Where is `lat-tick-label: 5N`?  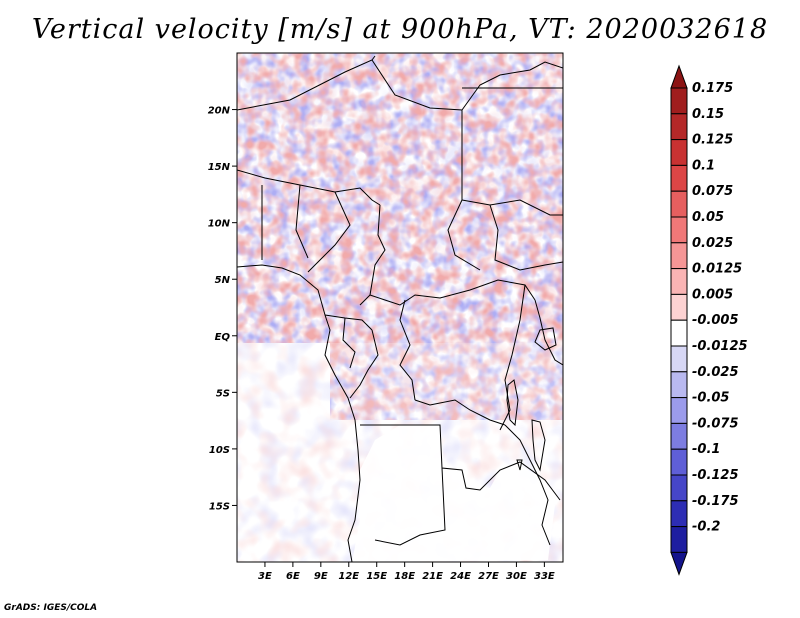 lat-tick-label: 5N is located at coordinates (223, 280).